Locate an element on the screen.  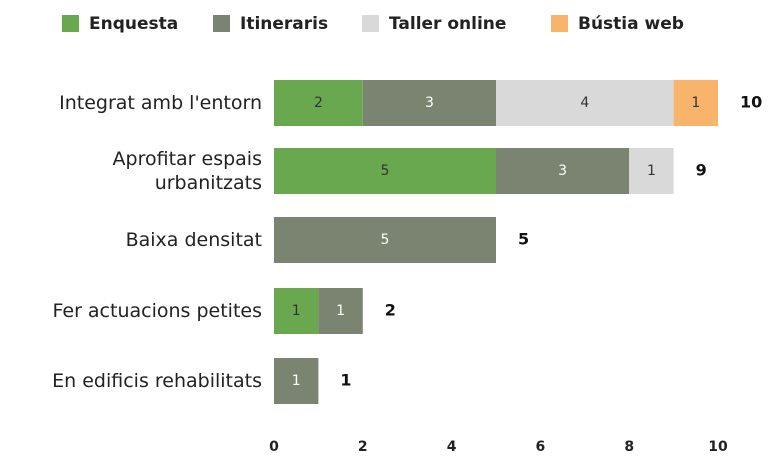
legend-label: Itineraris is located at coordinates (284, 24).